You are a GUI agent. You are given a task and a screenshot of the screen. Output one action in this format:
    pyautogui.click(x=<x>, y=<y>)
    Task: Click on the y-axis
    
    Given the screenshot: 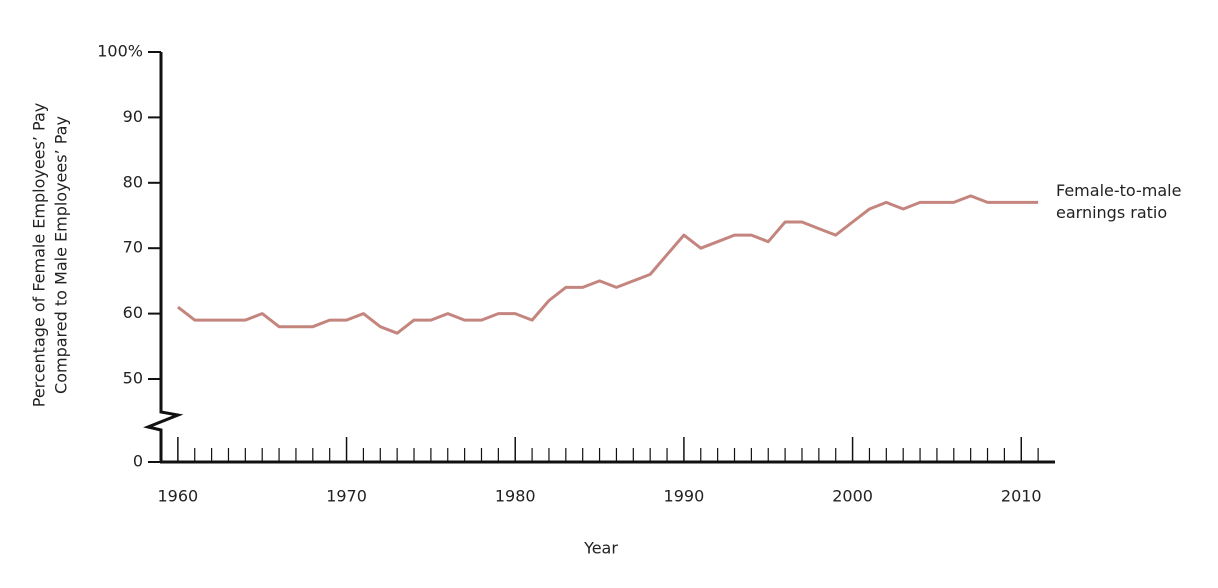 What is the action you would take?
    pyautogui.click(x=163, y=257)
    